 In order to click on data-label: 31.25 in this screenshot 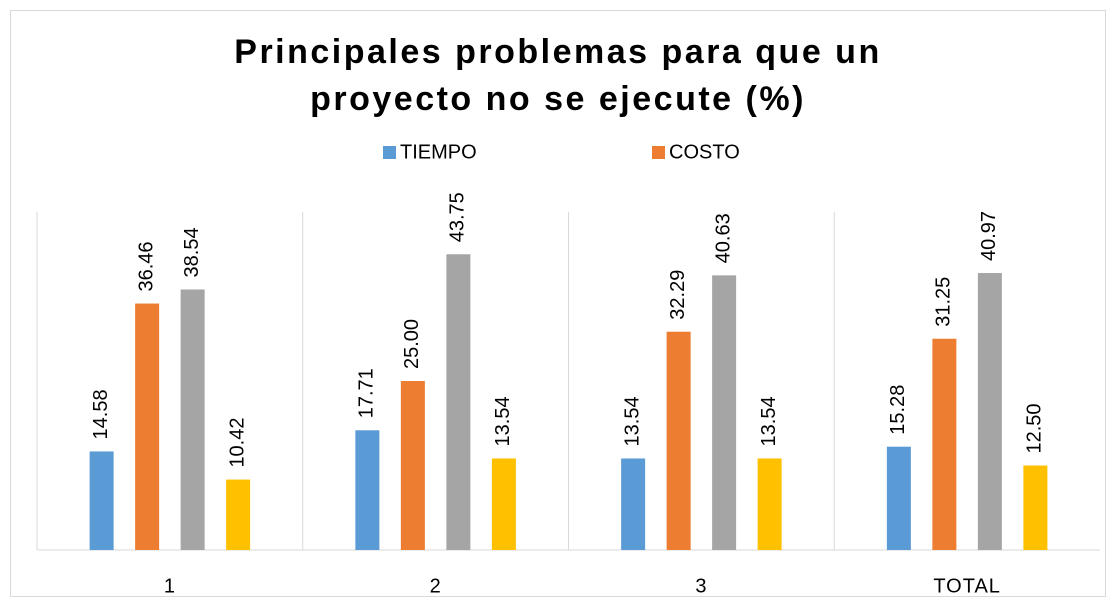, I will do `click(944, 302)`.